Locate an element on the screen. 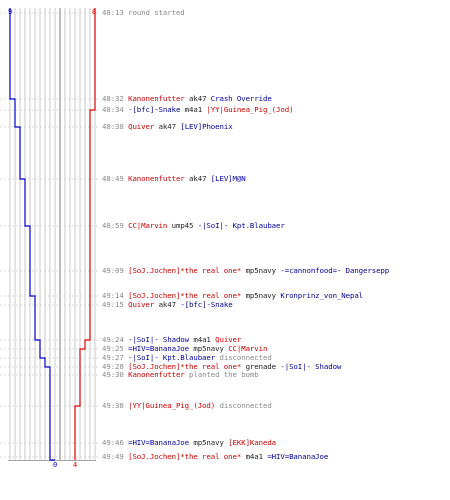  event-time: 49:28 is located at coordinates (113, 366).